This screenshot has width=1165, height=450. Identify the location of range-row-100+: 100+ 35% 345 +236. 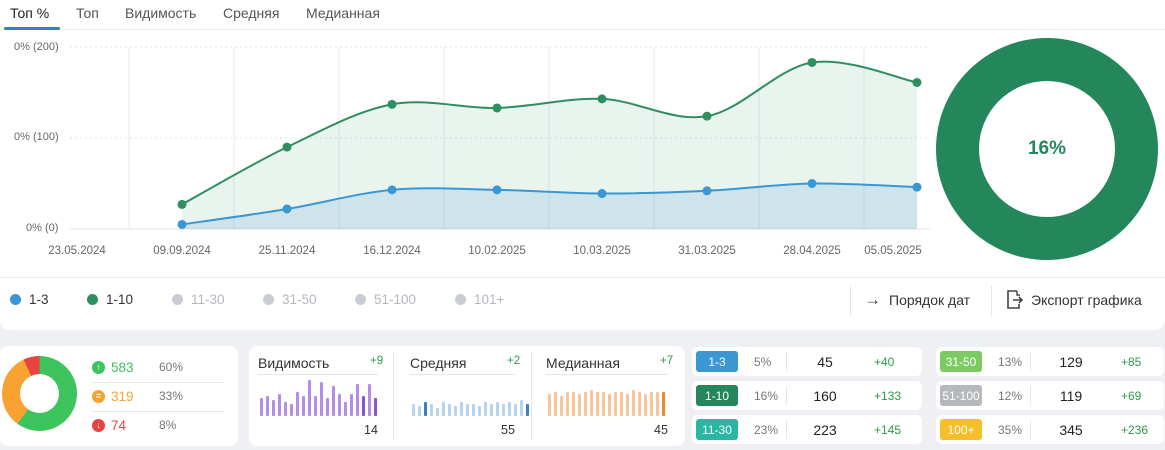
(1050, 429).